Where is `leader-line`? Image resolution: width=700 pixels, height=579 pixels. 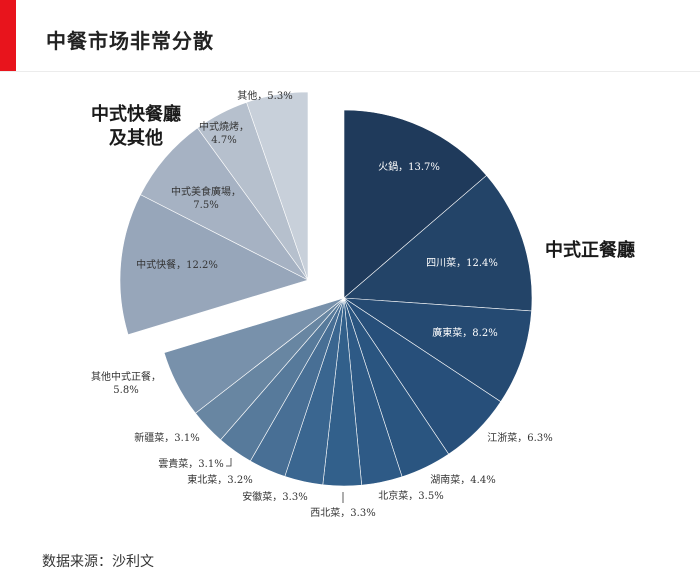 leader-line is located at coordinates (229, 462).